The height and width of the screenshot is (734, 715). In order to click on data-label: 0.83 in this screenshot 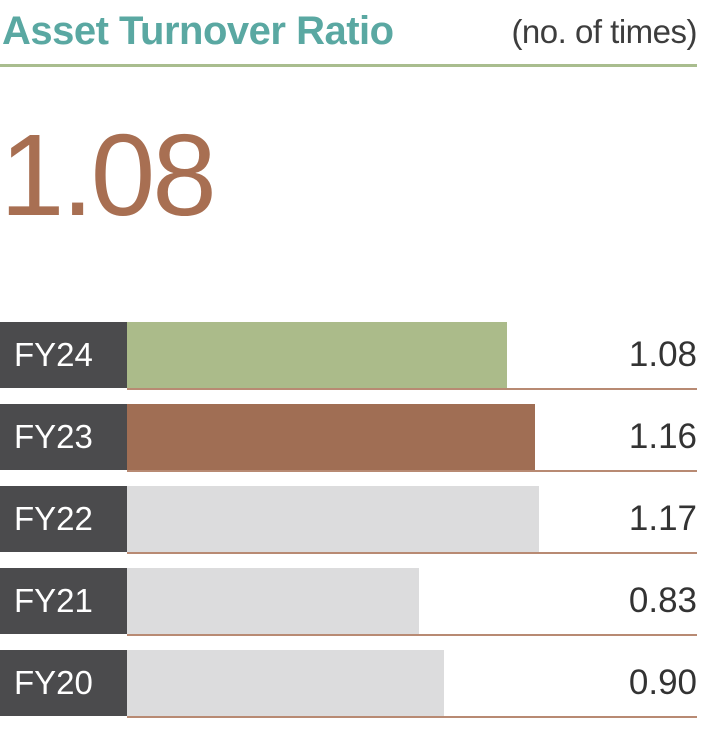, I will do `click(662, 600)`.